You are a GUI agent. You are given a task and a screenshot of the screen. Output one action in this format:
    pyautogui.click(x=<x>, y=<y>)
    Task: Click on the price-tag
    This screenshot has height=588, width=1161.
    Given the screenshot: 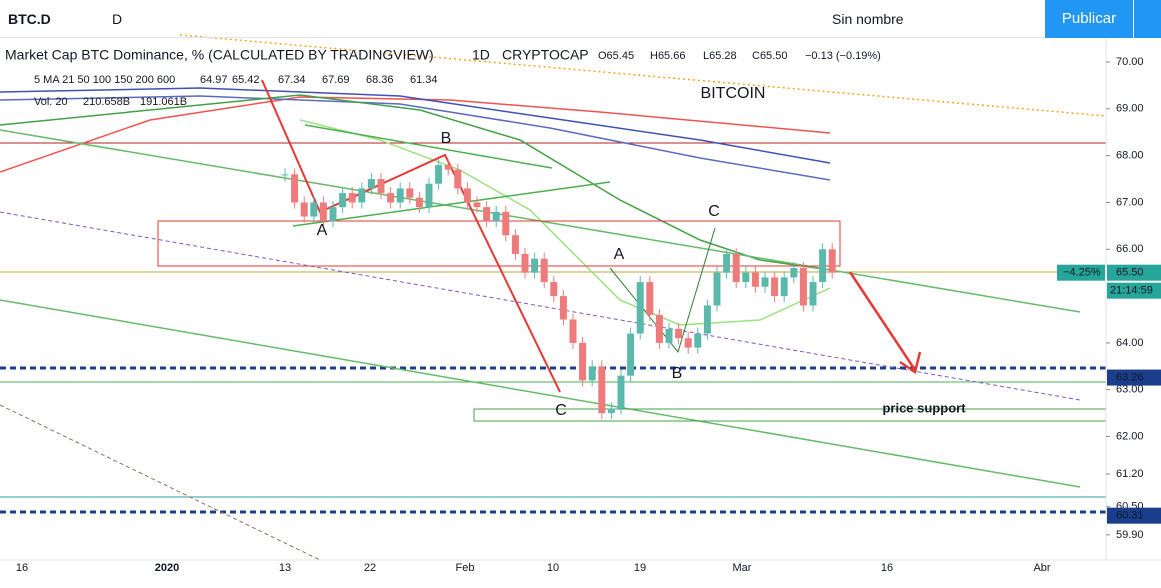 What is the action you would take?
    pyautogui.click(x=1134, y=515)
    